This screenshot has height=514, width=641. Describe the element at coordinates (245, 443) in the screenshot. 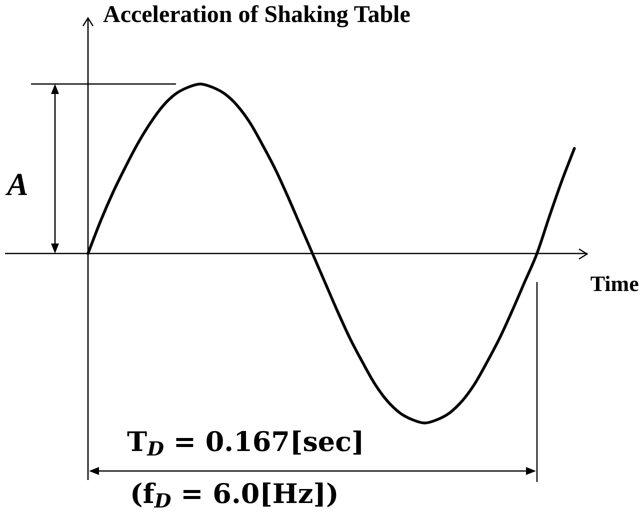

I see `text: T$_{D}$ = 0.167[sec]` at that location.